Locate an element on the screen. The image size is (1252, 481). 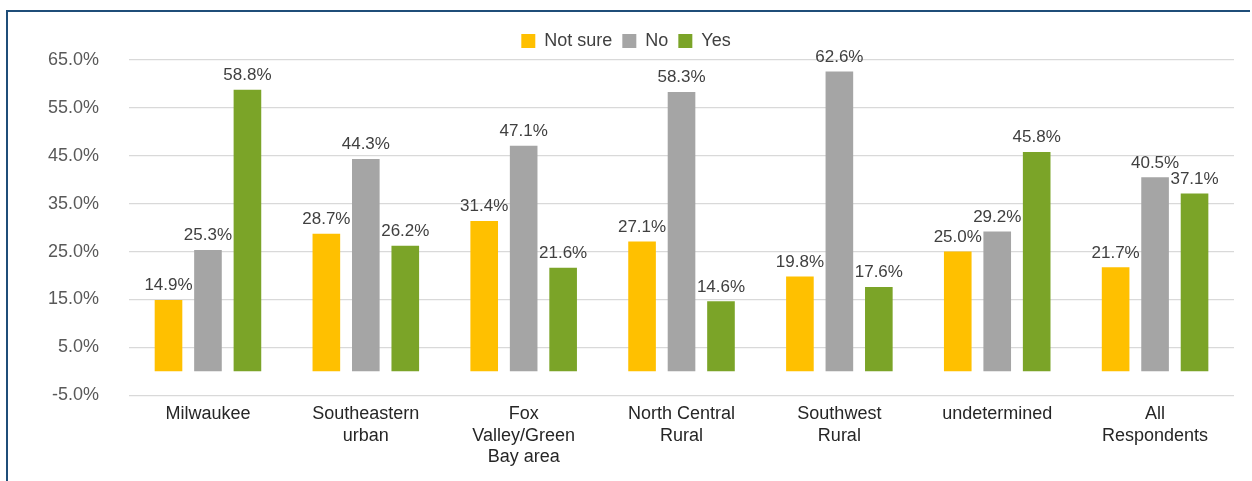
data-label: 21.6% is located at coordinates (563, 253).